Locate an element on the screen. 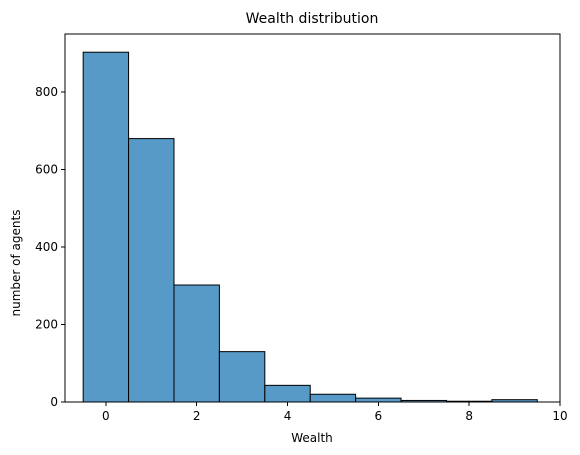 The image size is (580, 455). x-tick-label: 6 is located at coordinates (379, 416).